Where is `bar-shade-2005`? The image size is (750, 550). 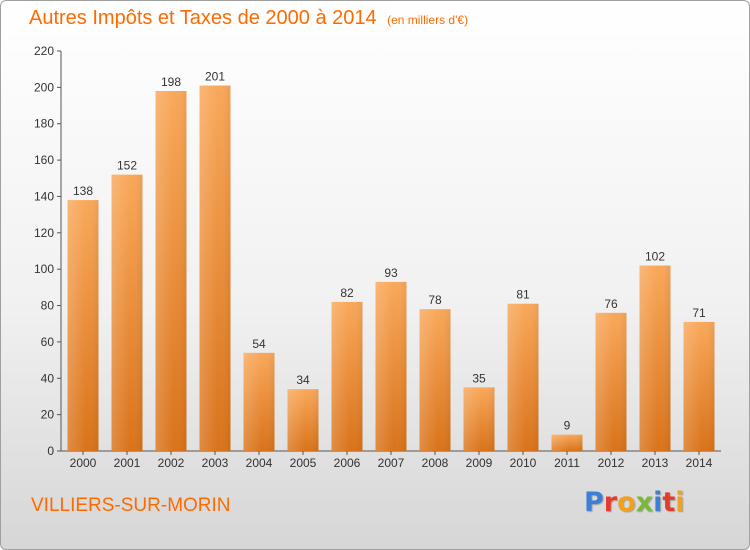 bar-shade-2005 is located at coordinates (303, 420).